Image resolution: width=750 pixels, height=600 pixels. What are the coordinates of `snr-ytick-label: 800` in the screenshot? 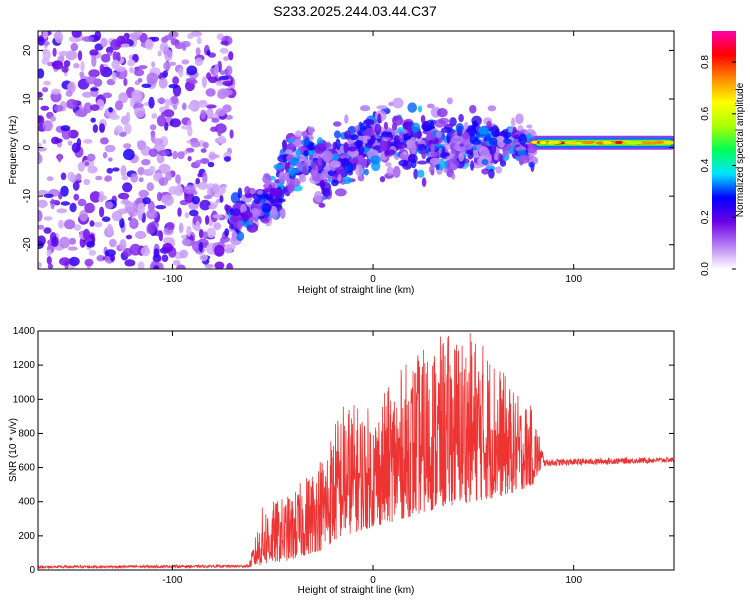 It's located at (26, 433).